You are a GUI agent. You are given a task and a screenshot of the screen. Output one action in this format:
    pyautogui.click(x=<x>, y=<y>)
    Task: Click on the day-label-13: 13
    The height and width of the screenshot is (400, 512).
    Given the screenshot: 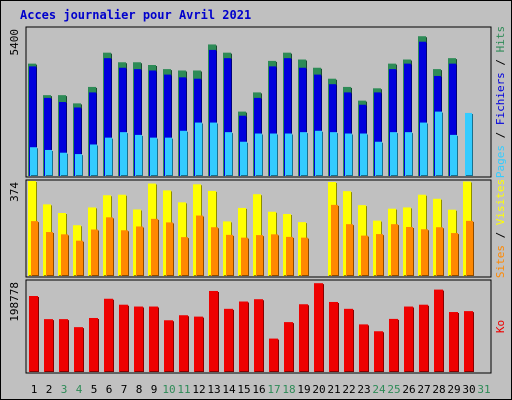 What is the action you would take?
    pyautogui.click(x=213, y=389)
    